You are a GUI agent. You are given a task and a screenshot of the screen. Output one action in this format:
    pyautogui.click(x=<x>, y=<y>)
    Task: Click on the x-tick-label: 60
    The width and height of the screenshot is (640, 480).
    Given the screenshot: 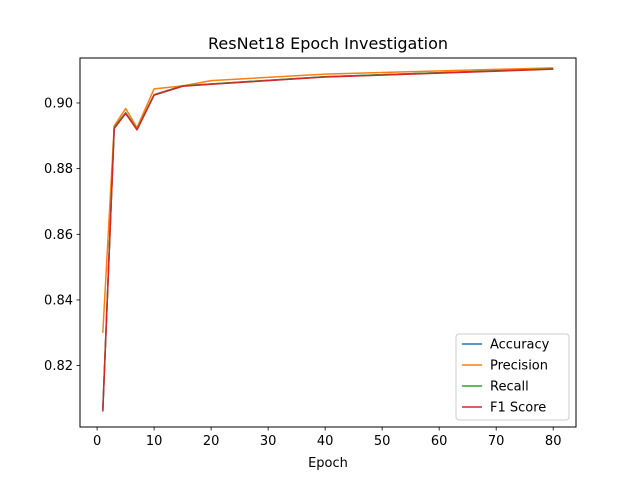 What is the action you would take?
    pyautogui.click(x=439, y=441)
    